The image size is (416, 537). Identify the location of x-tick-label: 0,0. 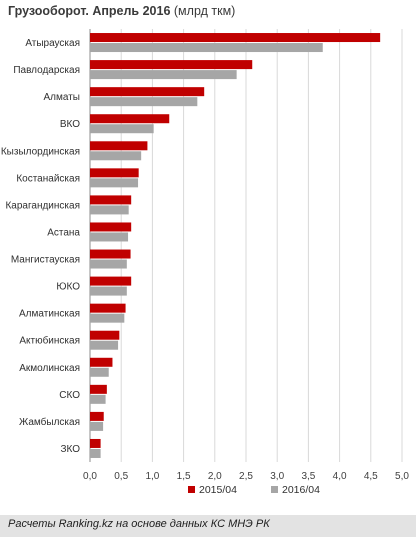
(90, 476).